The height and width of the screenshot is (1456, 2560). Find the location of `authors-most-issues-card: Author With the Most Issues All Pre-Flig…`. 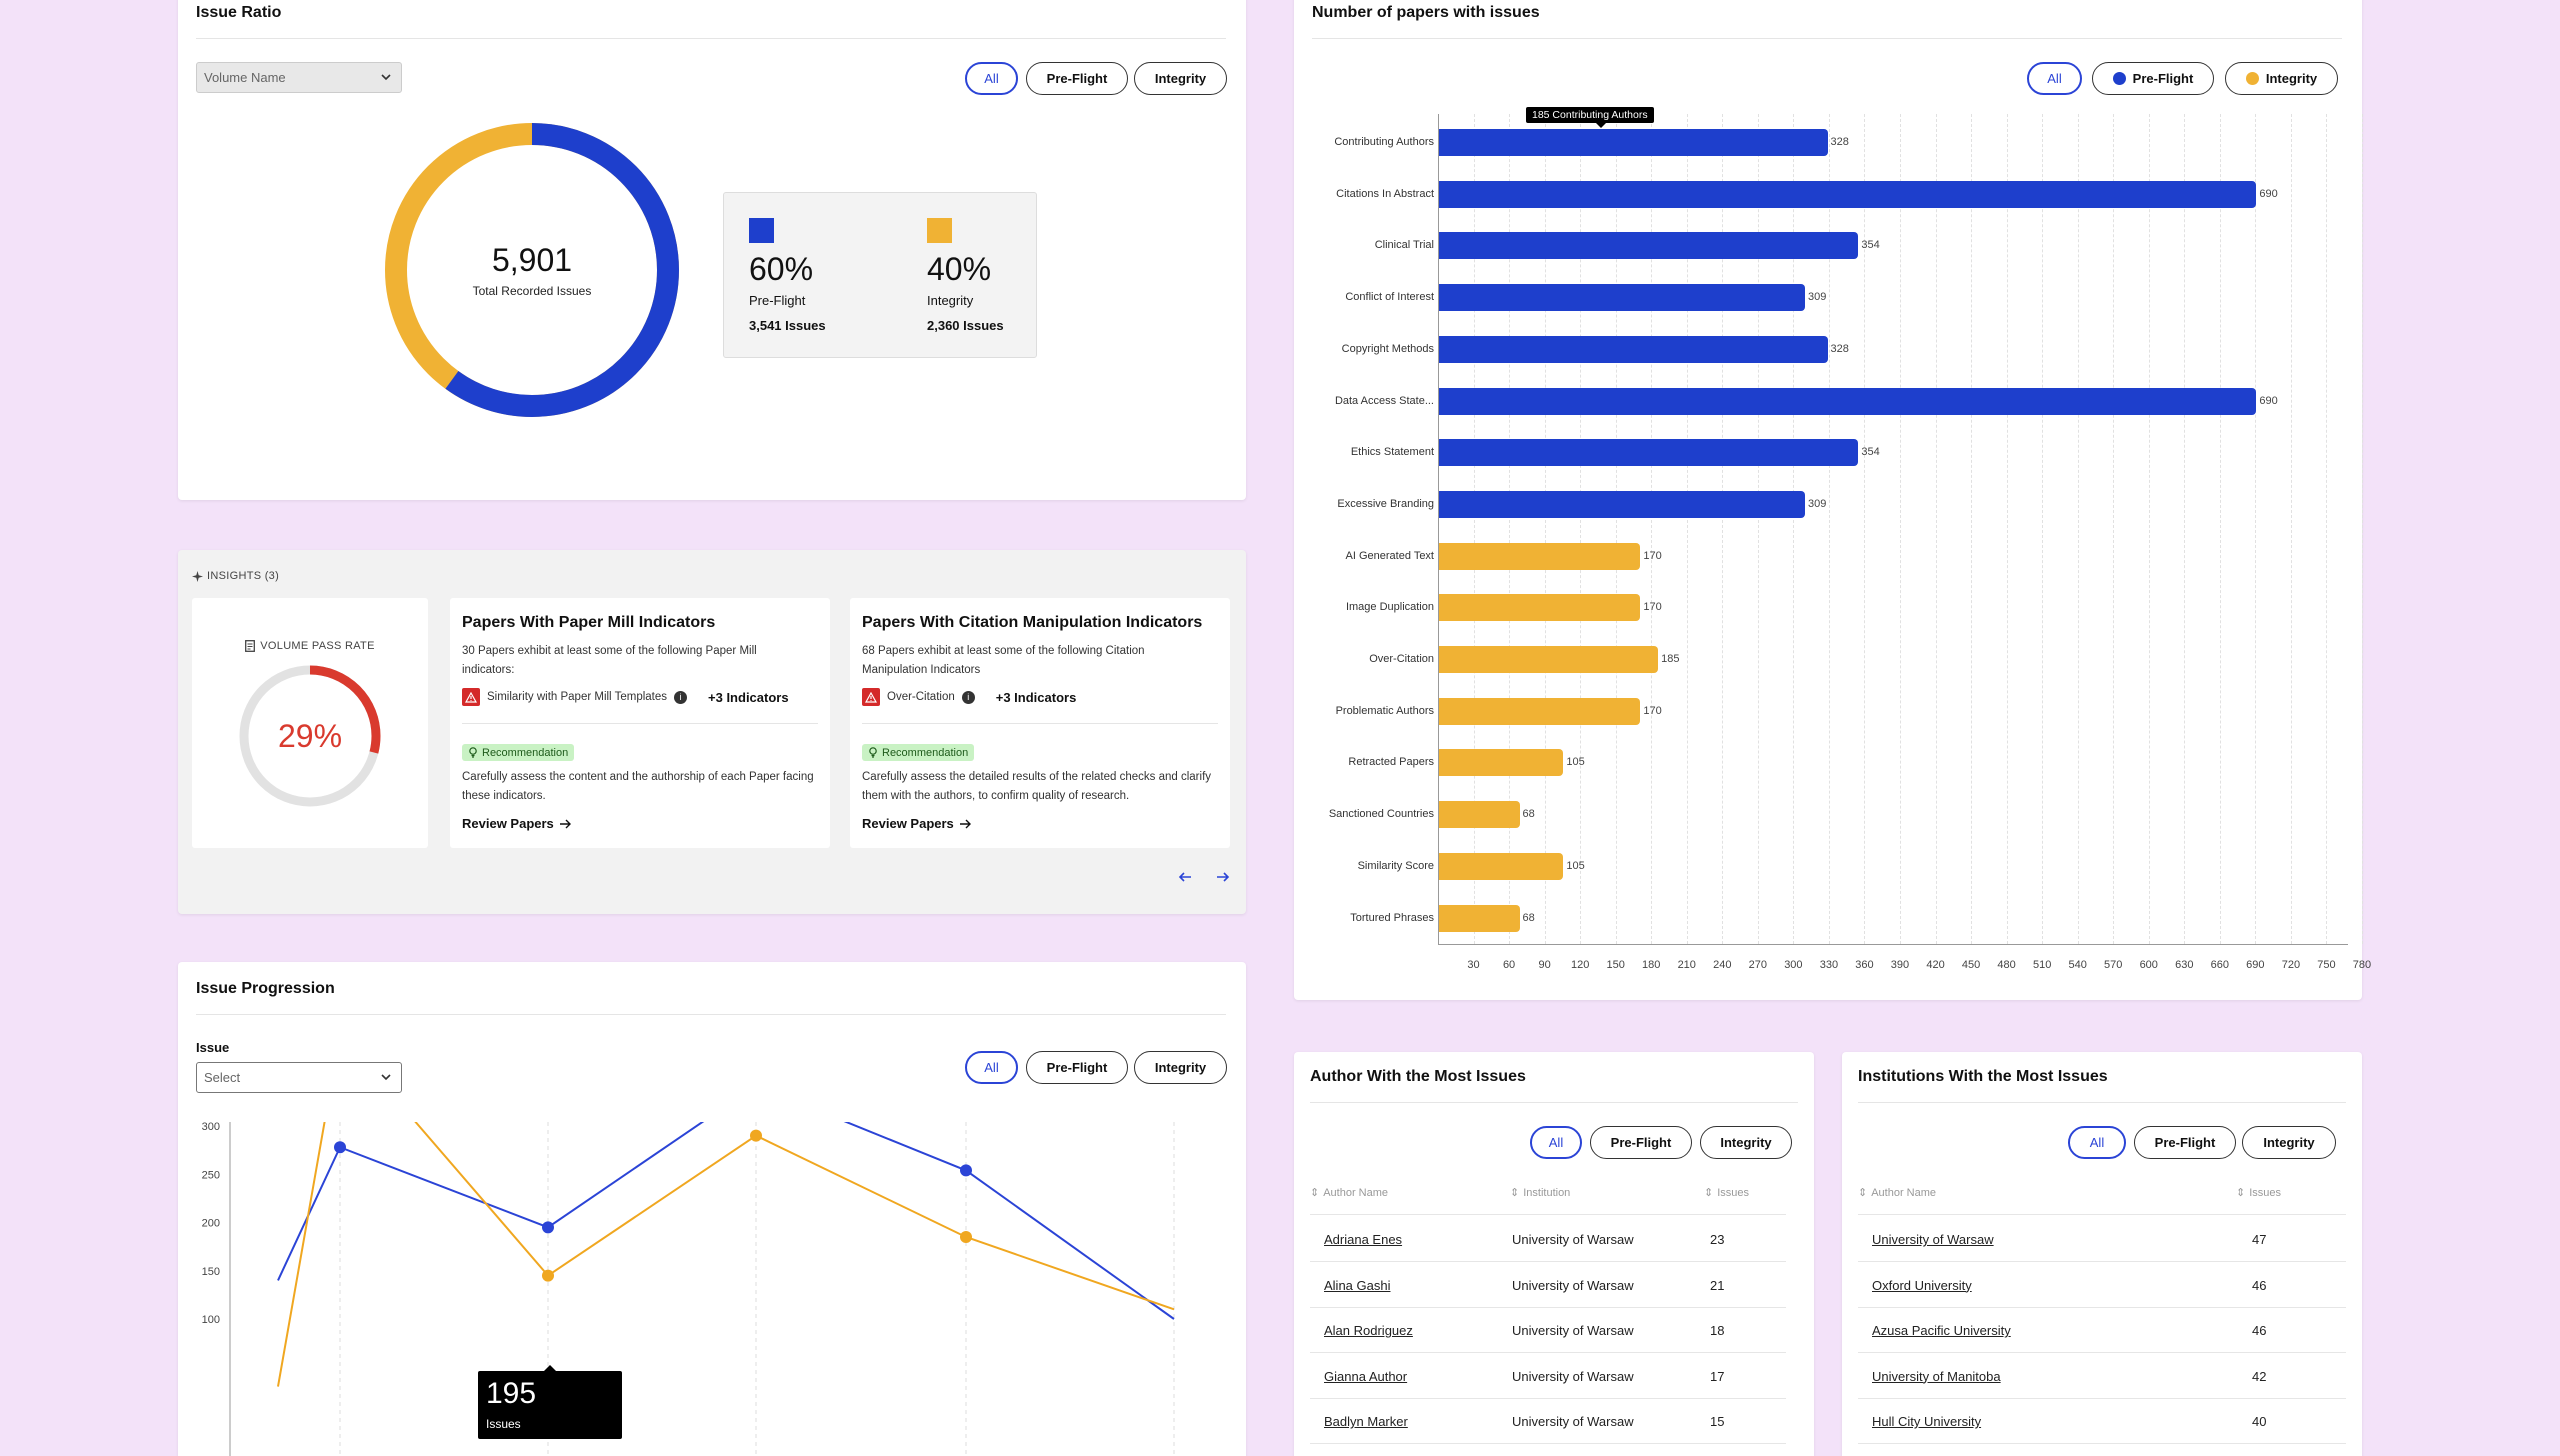

authors-most-issues-card: Author With the Most Issues All Pre-Flig… is located at coordinates (1554, 1254).